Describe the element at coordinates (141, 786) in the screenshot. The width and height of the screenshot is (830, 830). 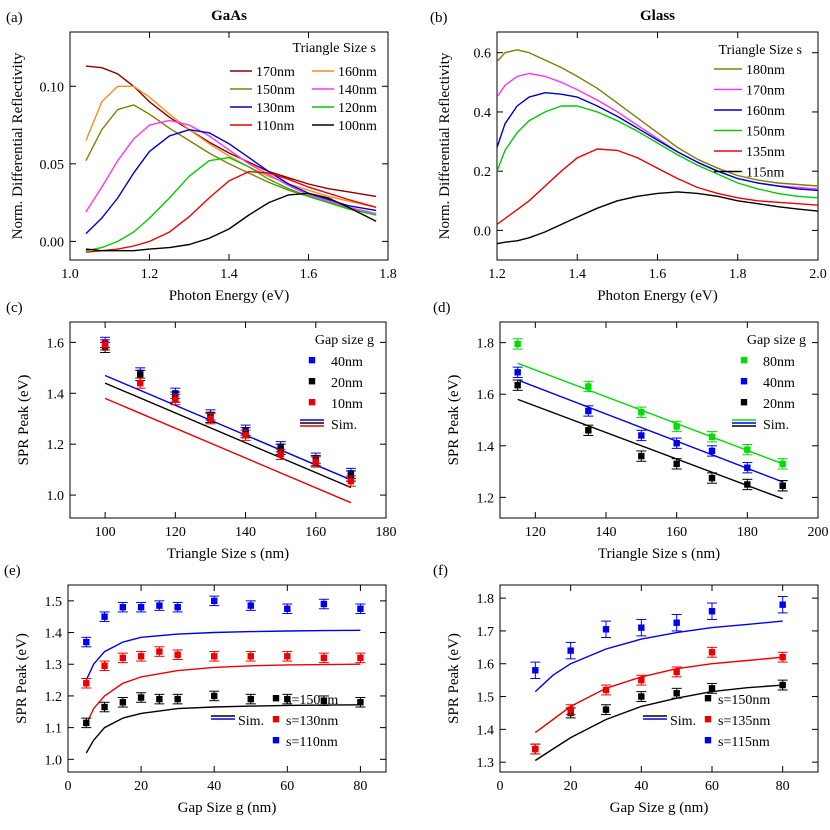
I see `x-tick-label: 20` at that location.